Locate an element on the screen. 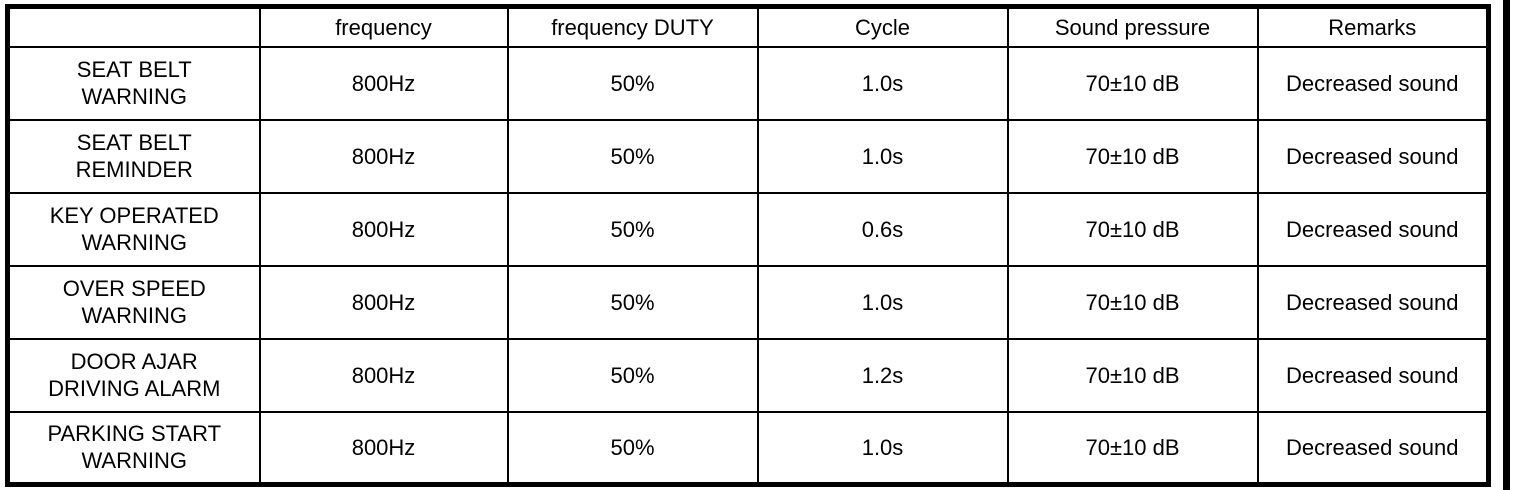  column-header-frequency-duty: frequency DUTY is located at coordinates (632, 26).